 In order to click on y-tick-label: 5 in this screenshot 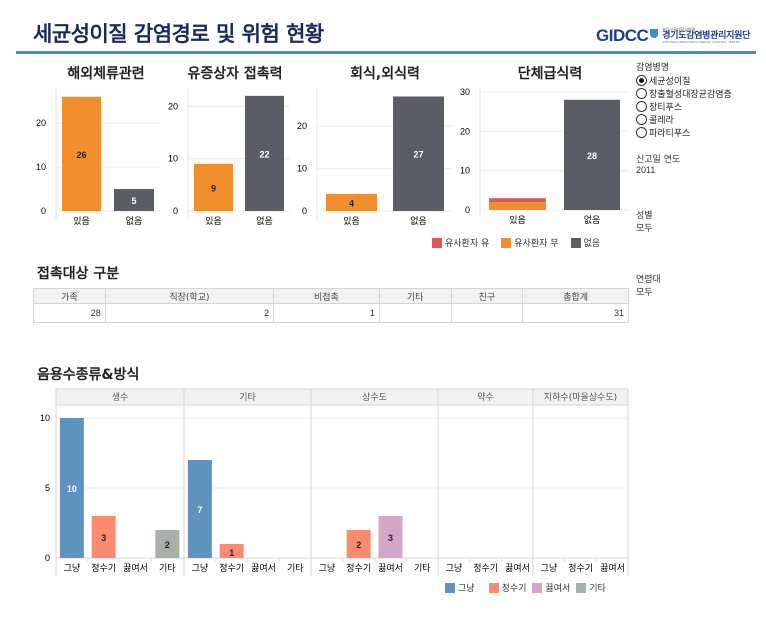, I will do `click(47, 488)`.